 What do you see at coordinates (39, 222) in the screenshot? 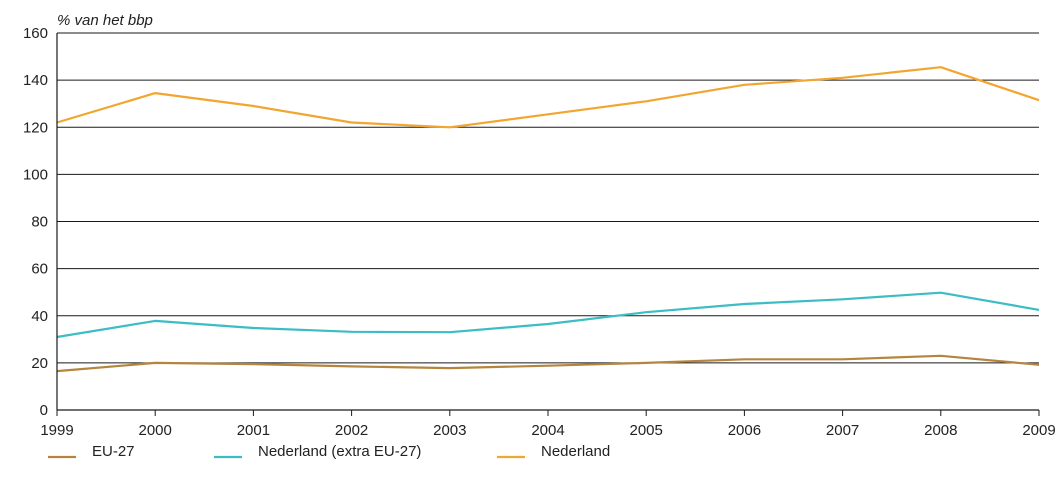
I see `y-tick-label: 80` at bounding box center [39, 222].